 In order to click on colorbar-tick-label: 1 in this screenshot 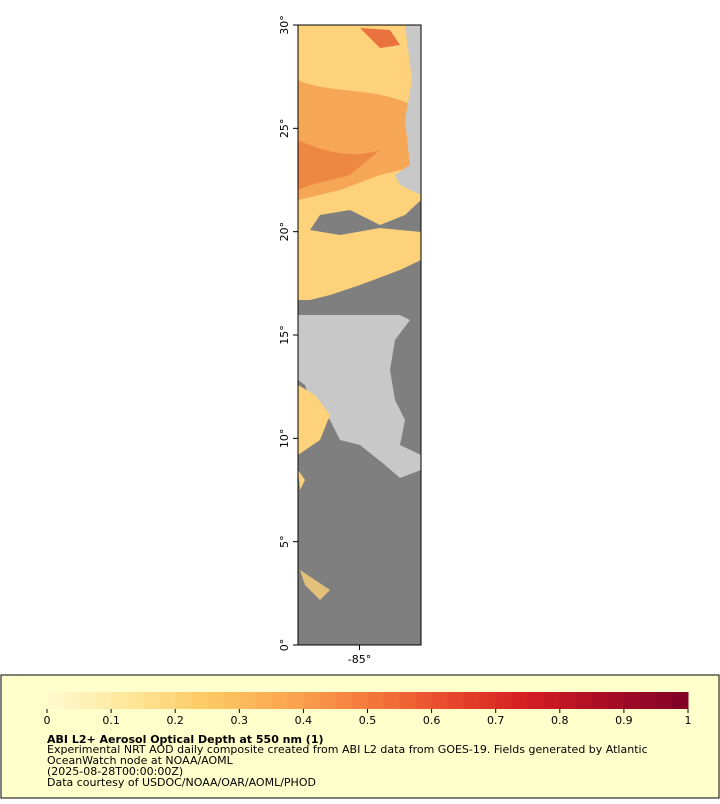, I will do `click(688, 720)`.